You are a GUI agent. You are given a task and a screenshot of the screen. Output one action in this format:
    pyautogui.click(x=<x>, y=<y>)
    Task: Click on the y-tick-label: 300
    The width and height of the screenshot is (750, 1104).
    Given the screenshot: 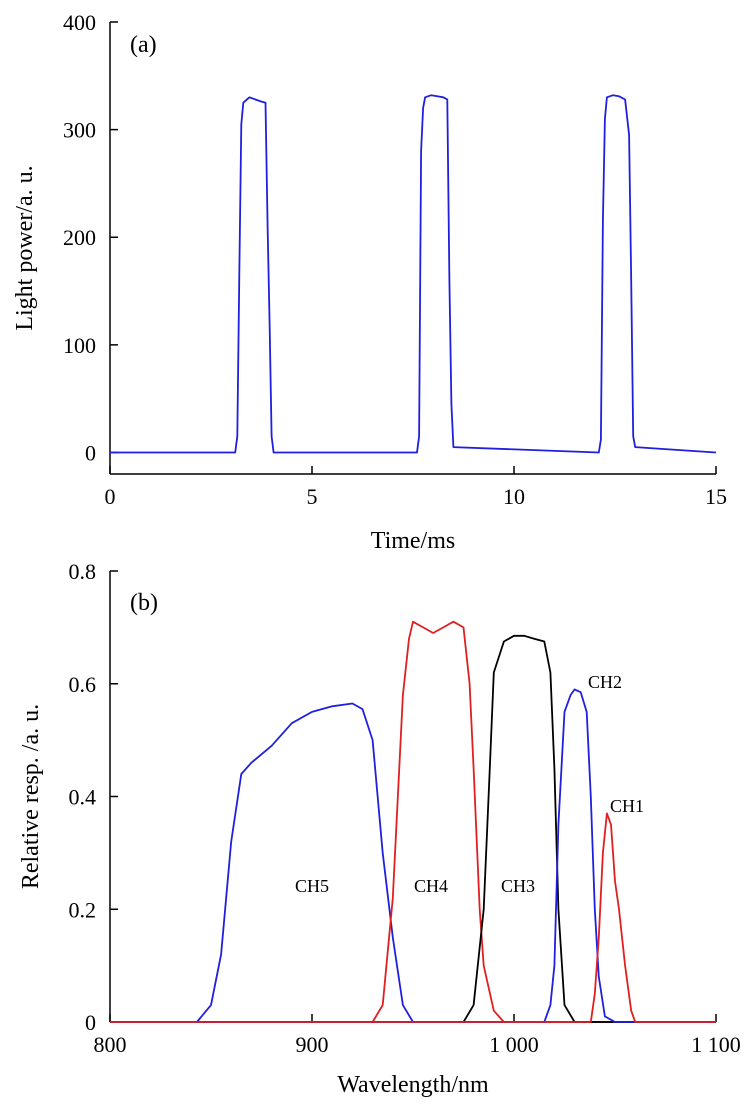 What is the action you would take?
    pyautogui.click(x=79, y=130)
    